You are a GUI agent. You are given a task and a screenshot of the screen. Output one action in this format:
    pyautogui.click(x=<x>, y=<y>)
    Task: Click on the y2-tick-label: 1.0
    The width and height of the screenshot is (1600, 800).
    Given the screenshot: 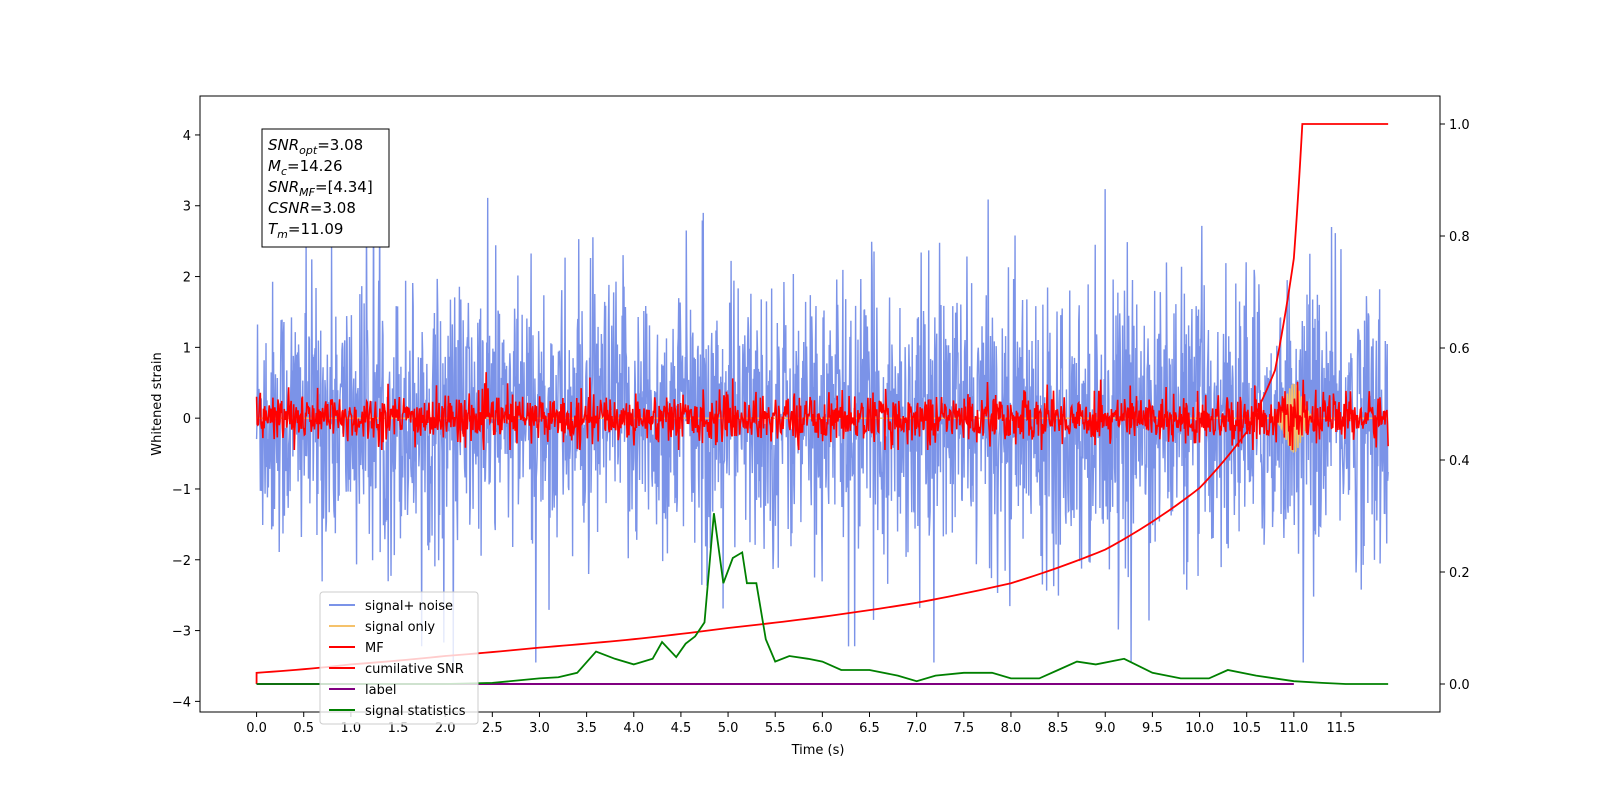 What is the action you would take?
    pyautogui.click(x=1459, y=125)
    